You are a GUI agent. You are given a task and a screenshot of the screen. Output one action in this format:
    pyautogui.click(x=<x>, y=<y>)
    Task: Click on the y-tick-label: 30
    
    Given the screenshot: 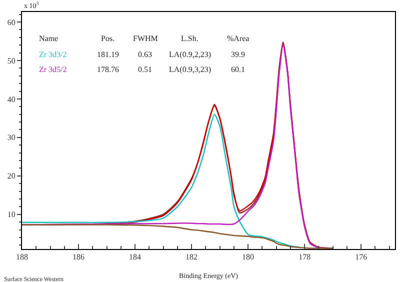 What is the action you would take?
    pyautogui.click(x=11, y=137)
    